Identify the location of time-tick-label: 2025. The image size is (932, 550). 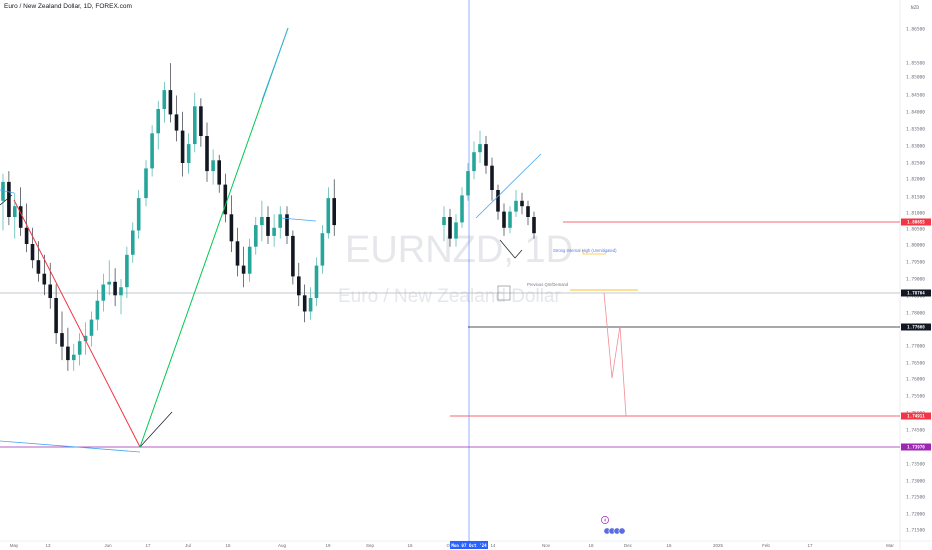
(718, 545).